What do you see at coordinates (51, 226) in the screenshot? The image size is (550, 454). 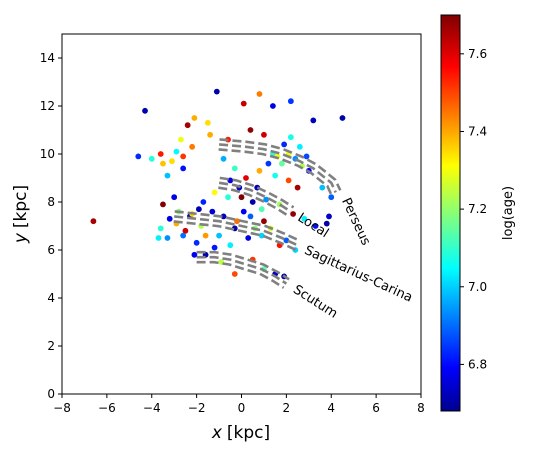 I see `y-axis-ticks: 0 2 4 6 8 10 12 14` at bounding box center [51, 226].